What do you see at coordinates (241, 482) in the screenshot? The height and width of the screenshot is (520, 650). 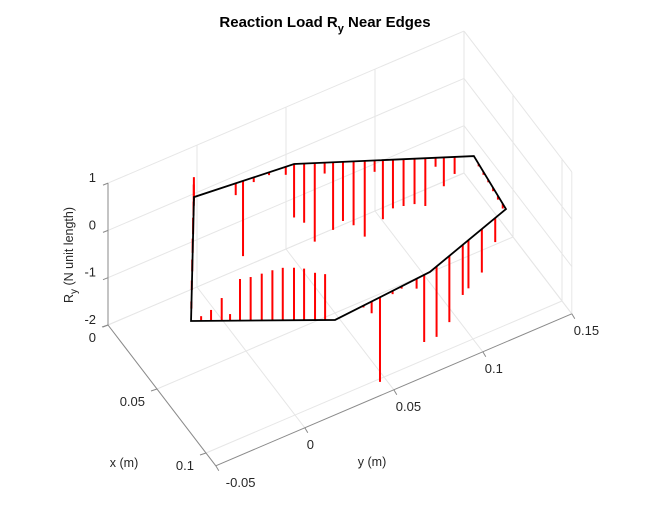 I see `y-tick-label: -0.05` at bounding box center [241, 482].